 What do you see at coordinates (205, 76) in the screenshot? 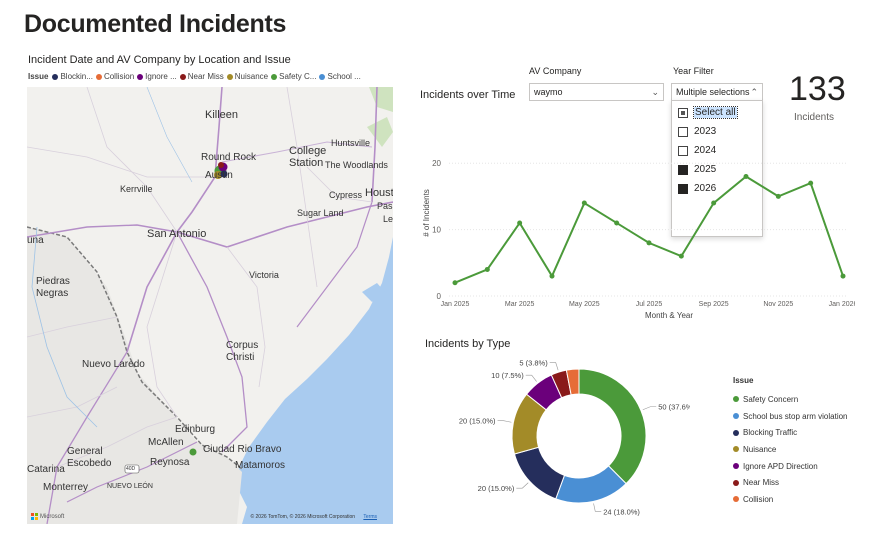
I see `map-legend-label: Near Miss` at bounding box center [205, 76].